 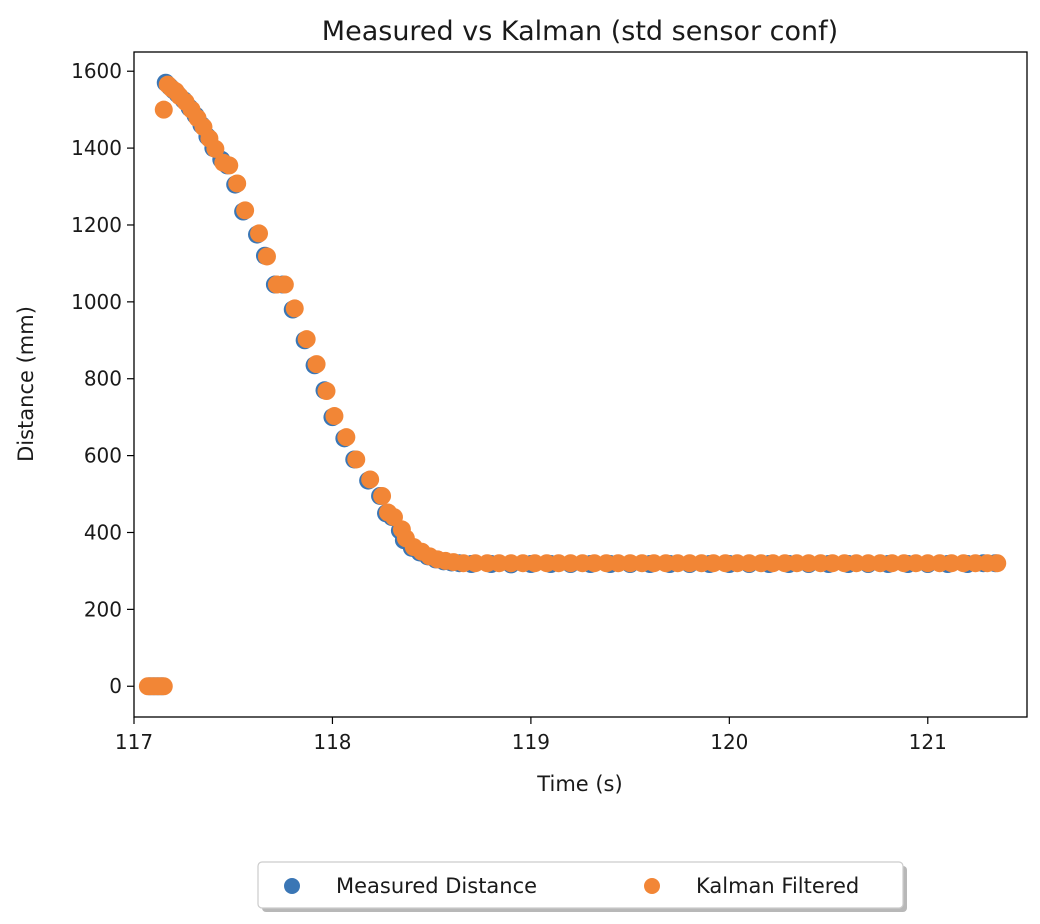 I want to click on x-tick-label: 119, so click(x=531, y=742).